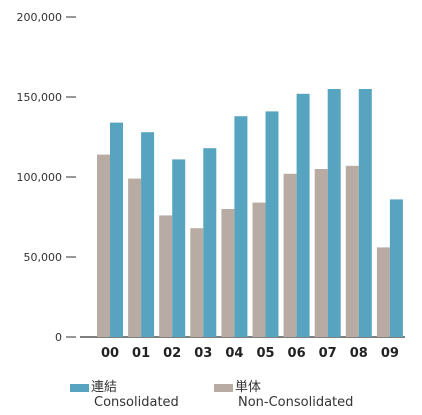  I want to click on legend-swatch-consolidated, so click(79, 387).